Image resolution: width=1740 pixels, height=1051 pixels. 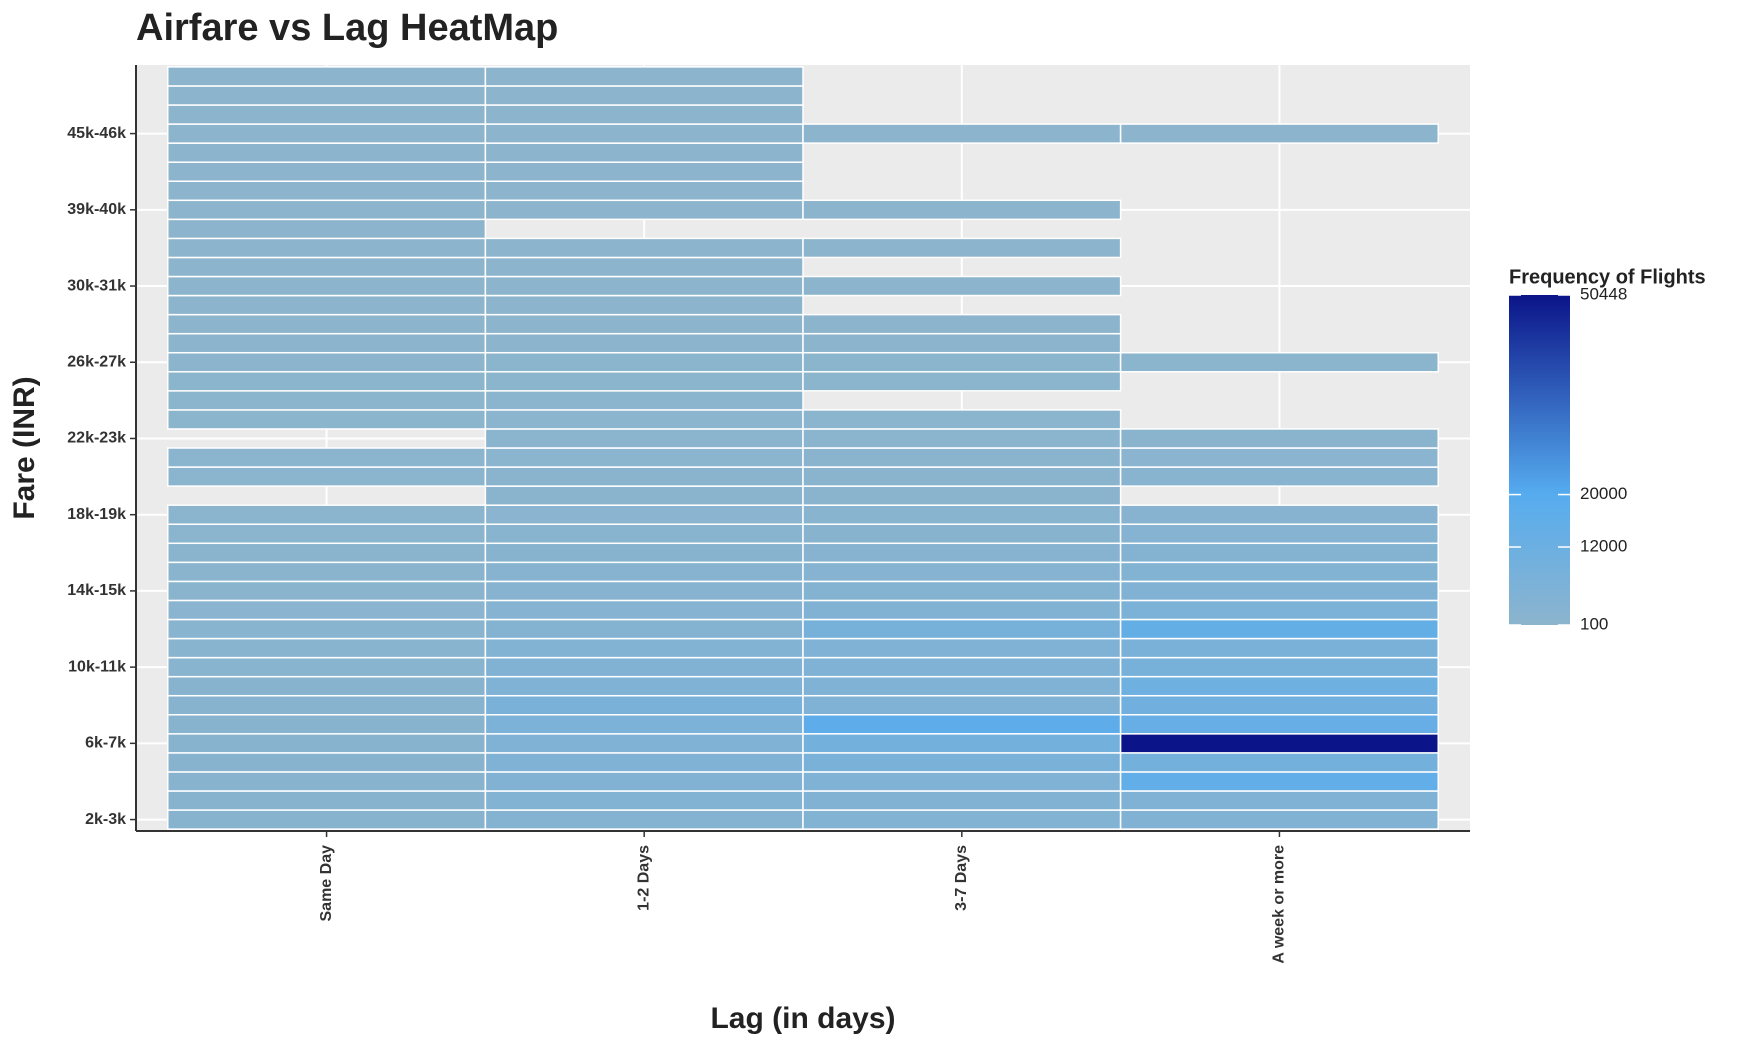 What do you see at coordinates (105, 743) in the screenshot?
I see `y-tick-label: 6k-7k` at bounding box center [105, 743].